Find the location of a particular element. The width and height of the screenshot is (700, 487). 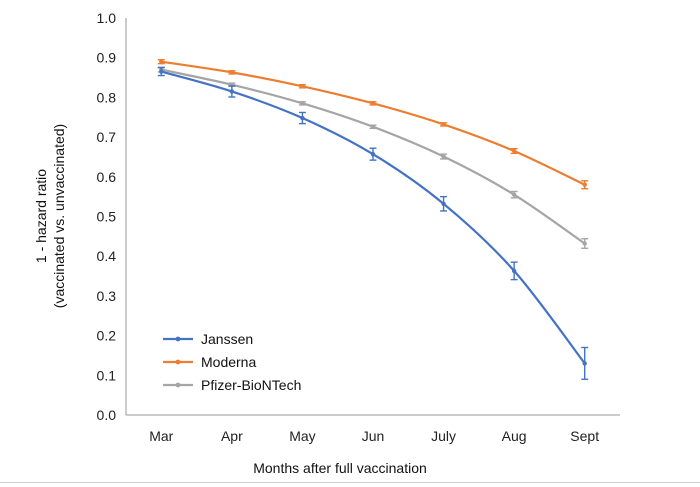

legend-label: Pfizer-BioNTech is located at coordinates (251, 385).